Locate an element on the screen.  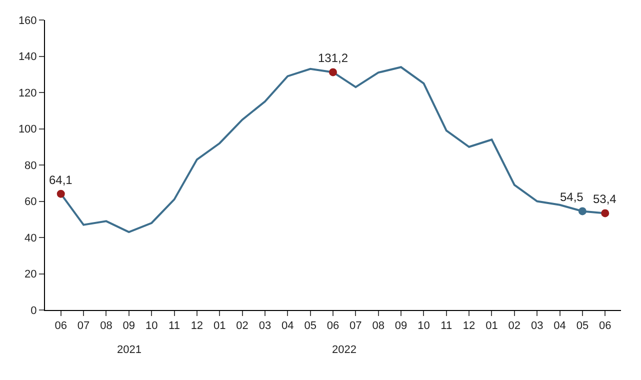
y-tick-label: 20 is located at coordinates (30, 274).